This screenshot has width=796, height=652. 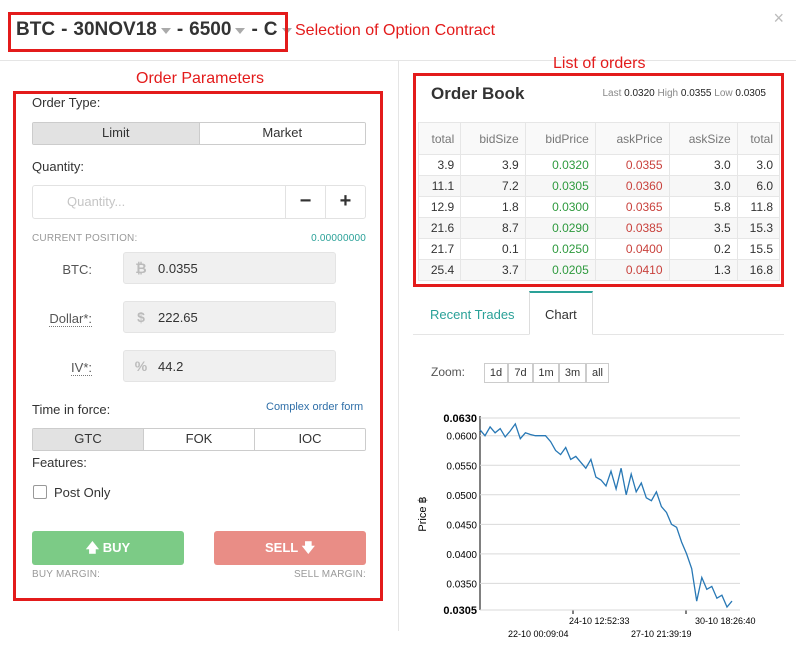 I want to click on increment-button: +, so click(x=345, y=202).